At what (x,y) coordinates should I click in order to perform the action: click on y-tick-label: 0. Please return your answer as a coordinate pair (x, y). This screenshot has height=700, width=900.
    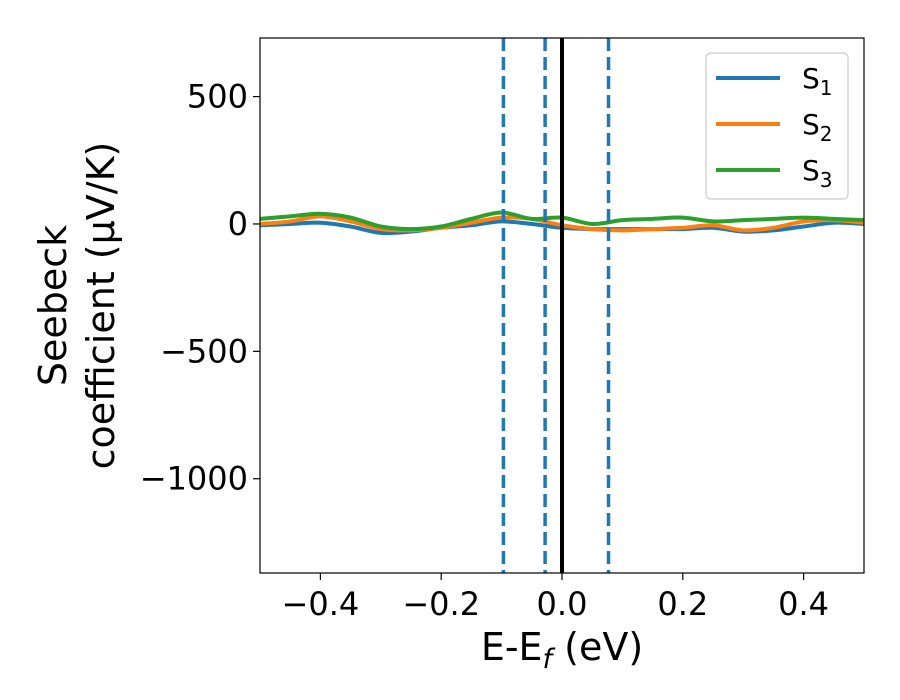
    Looking at the image, I should click on (238, 224).